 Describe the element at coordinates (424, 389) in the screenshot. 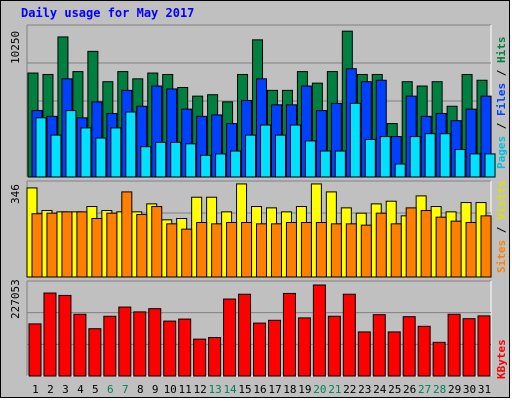

I see `x-tick-label: 27` at that location.